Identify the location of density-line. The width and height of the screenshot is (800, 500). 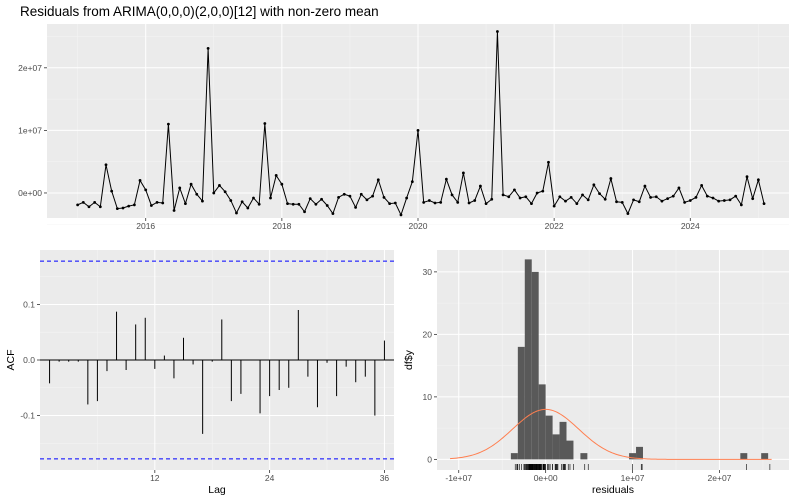
(611, 434).